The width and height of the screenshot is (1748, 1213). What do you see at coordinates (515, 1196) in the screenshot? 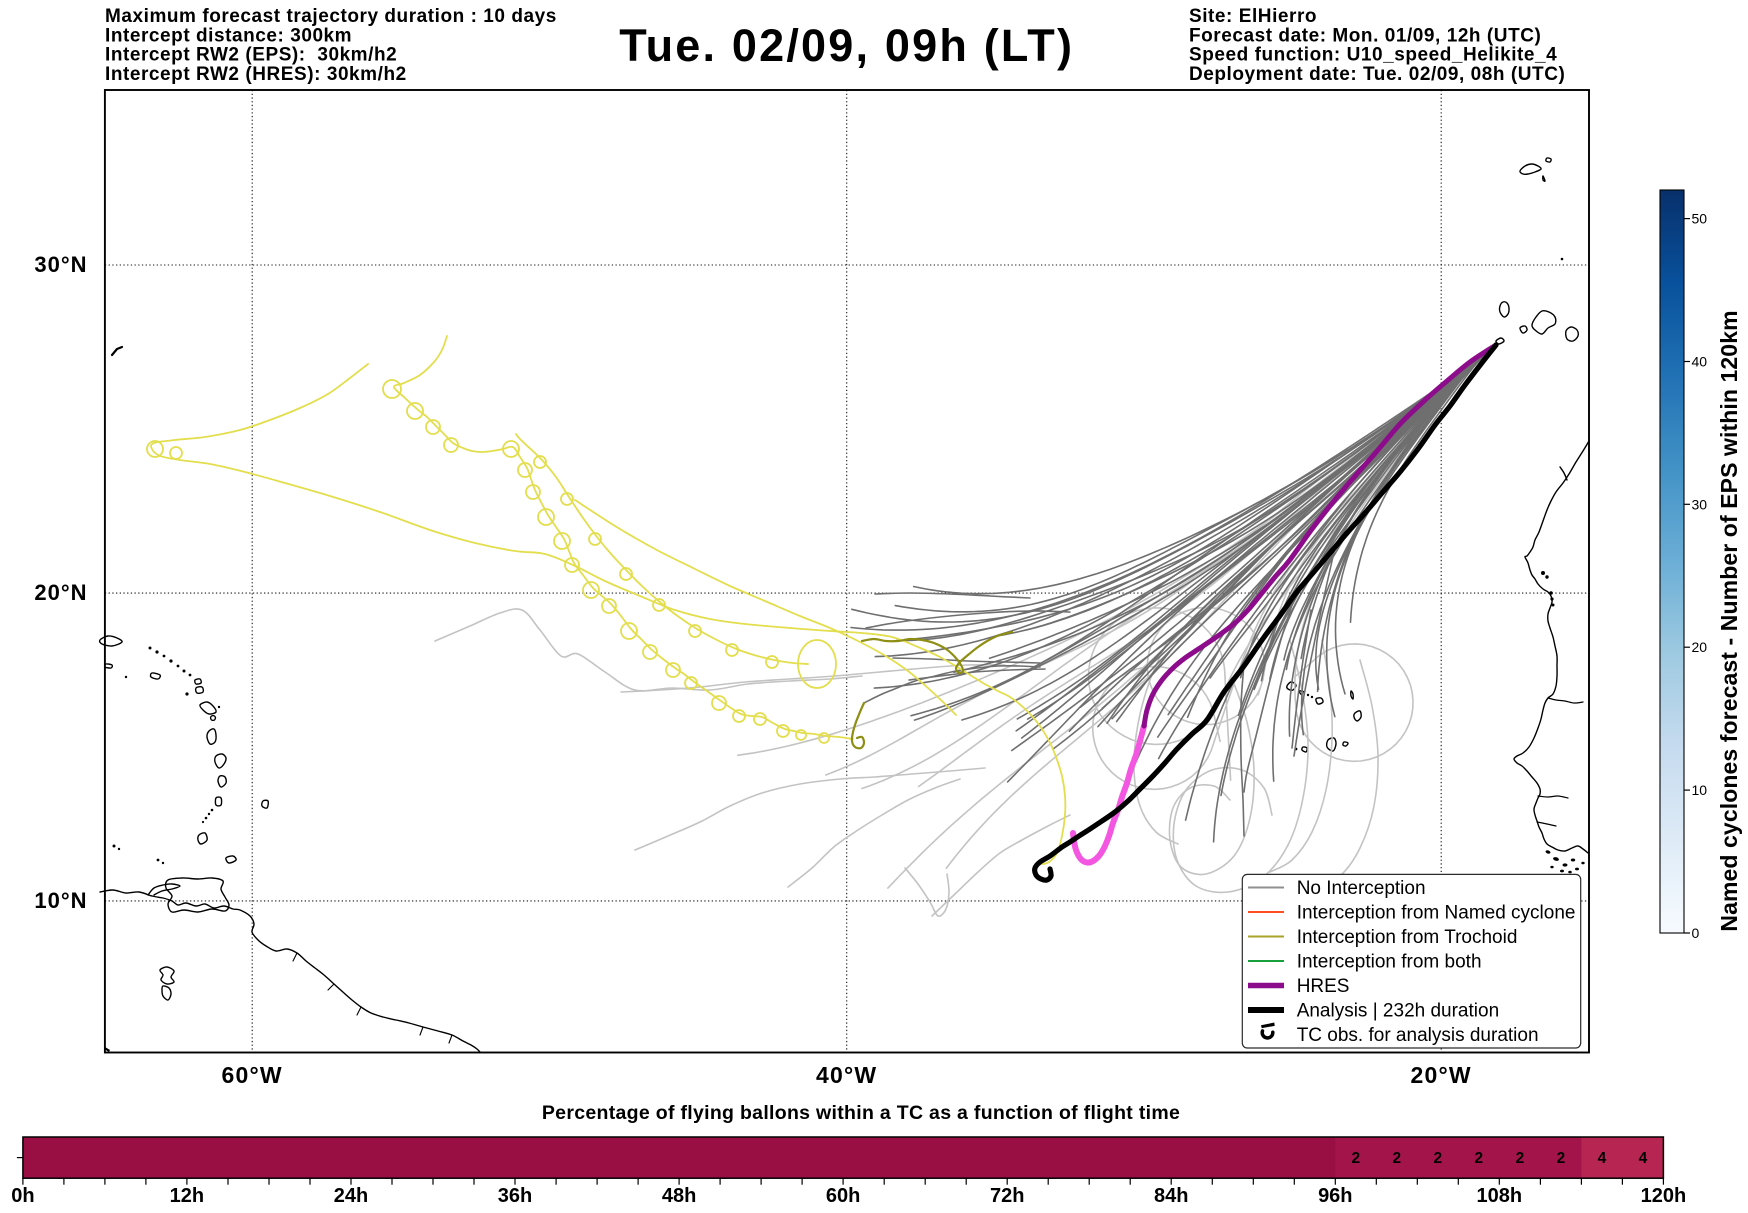
I see `svg-text: 36h` at bounding box center [515, 1196].